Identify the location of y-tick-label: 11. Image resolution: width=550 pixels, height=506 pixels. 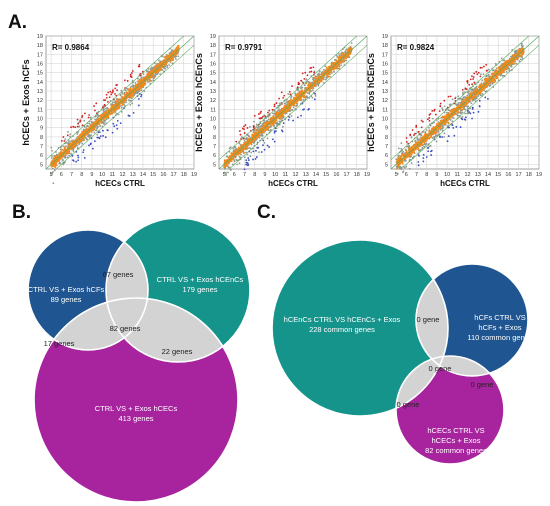
(213, 110).